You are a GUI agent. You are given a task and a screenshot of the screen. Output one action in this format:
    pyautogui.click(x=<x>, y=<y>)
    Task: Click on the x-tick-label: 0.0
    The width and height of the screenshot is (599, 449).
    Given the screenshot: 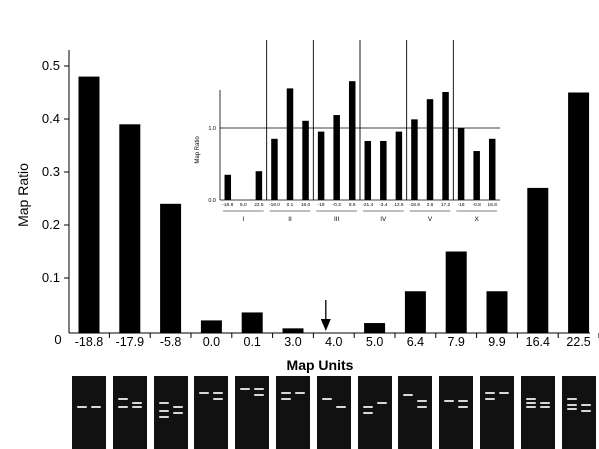 What is the action you would take?
    pyautogui.click(x=211, y=342)
    